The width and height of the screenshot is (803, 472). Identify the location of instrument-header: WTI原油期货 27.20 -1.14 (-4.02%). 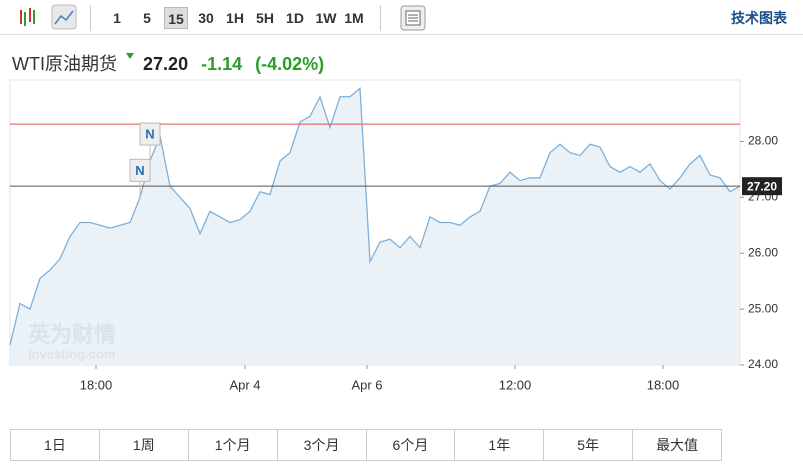
(168, 63).